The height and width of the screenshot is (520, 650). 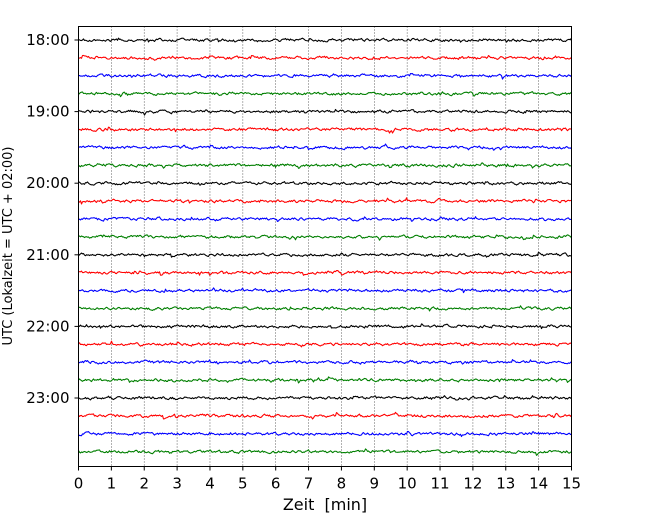 What do you see at coordinates (439, 484) in the screenshot?
I see `x-tick-label: 11` at bounding box center [439, 484].